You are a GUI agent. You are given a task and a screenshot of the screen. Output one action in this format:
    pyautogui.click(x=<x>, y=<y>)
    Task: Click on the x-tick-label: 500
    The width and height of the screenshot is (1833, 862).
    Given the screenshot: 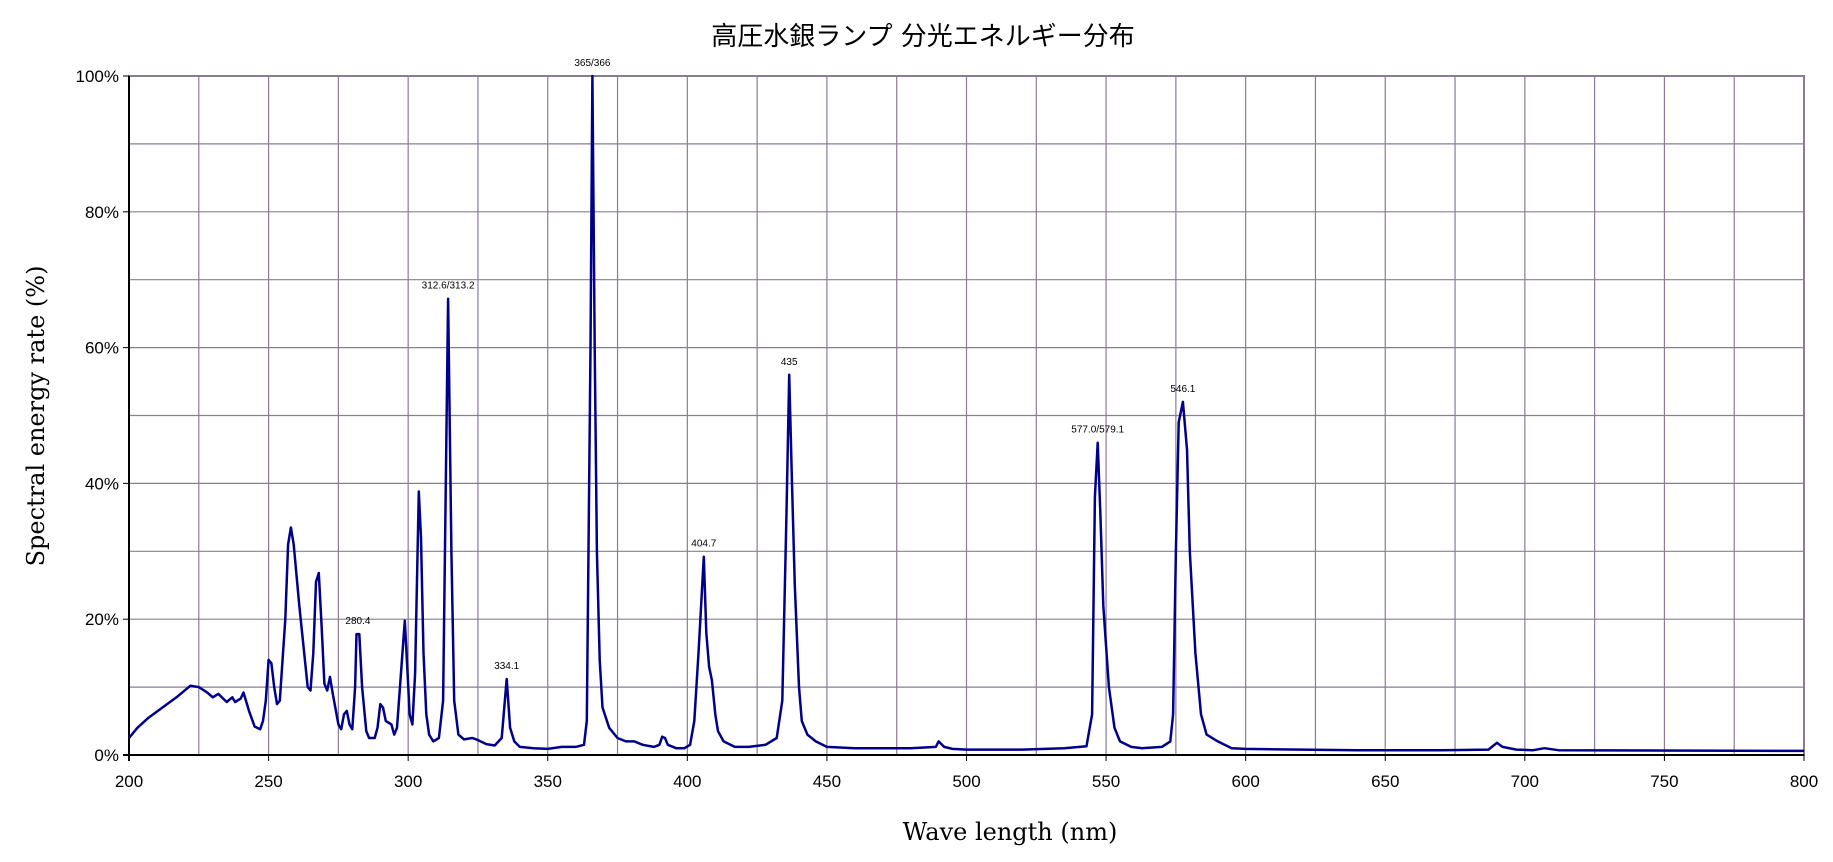 What is the action you would take?
    pyautogui.click(x=966, y=781)
    